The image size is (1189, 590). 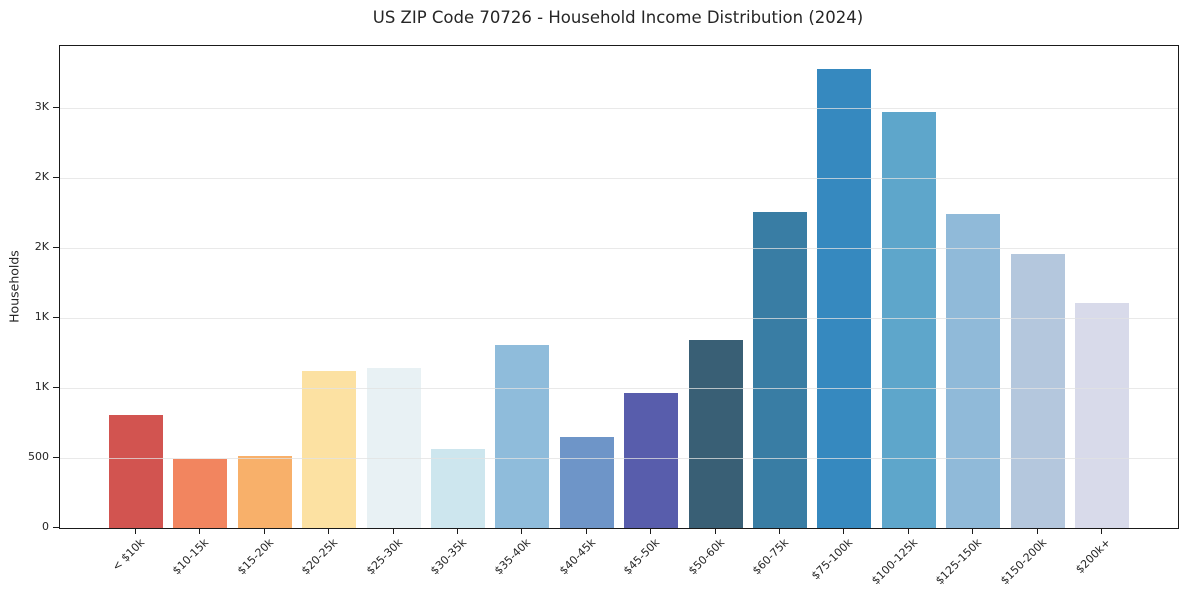 I want to click on bar-$45-50k, so click(x=651, y=460).